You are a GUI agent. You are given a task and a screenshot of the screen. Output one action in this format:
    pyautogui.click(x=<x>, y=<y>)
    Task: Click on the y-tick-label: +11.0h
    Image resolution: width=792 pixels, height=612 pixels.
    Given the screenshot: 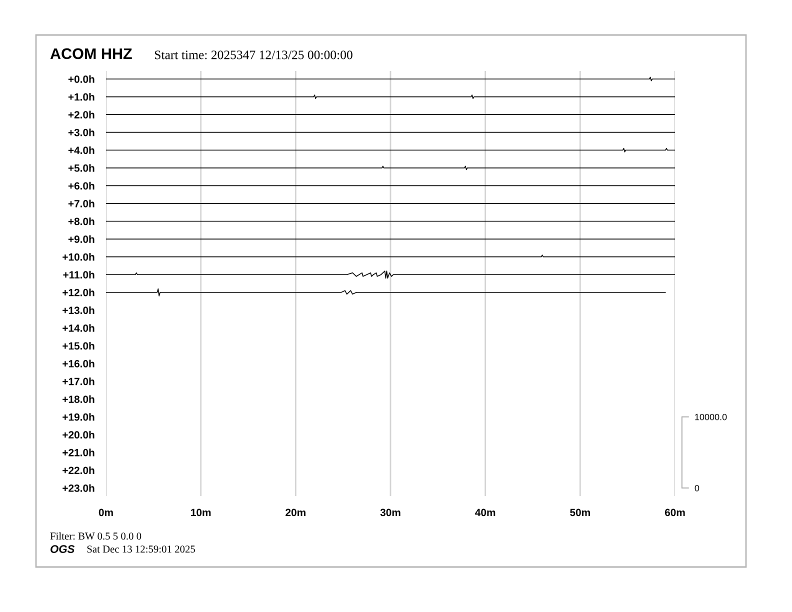 What is the action you would take?
    pyautogui.click(x=78, y=274)
    